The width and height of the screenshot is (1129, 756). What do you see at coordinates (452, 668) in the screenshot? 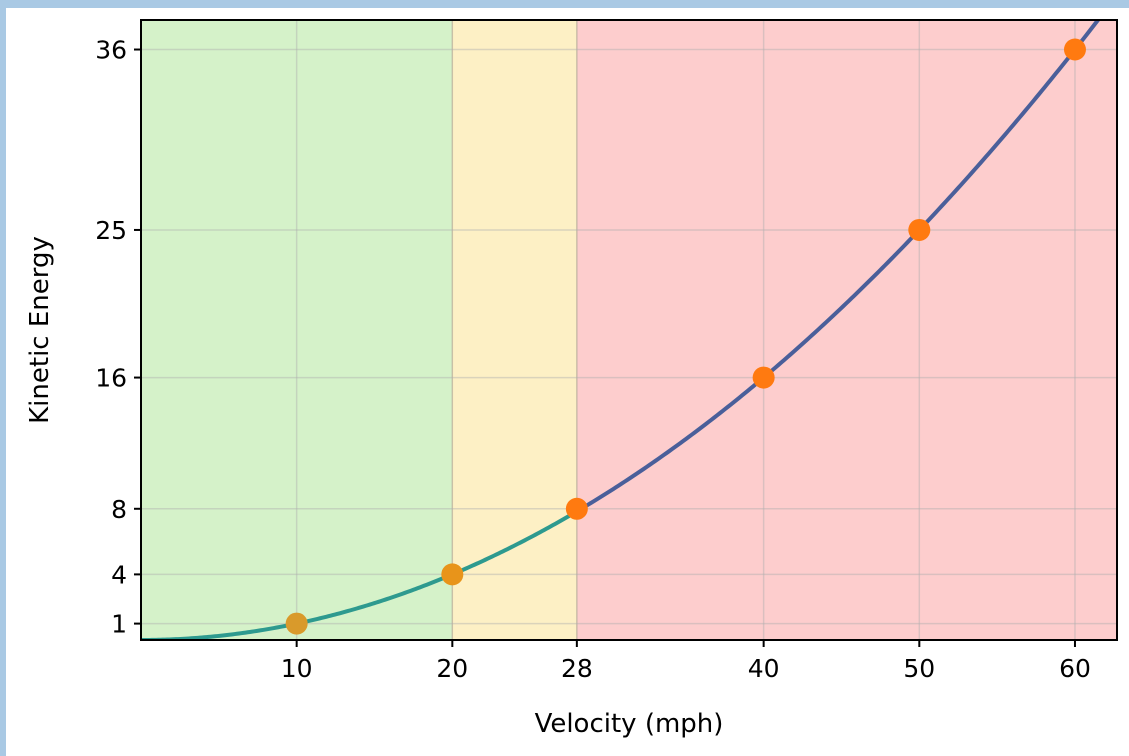
I see `x-tick-label-20: 20` at bounding box center [452, 668].